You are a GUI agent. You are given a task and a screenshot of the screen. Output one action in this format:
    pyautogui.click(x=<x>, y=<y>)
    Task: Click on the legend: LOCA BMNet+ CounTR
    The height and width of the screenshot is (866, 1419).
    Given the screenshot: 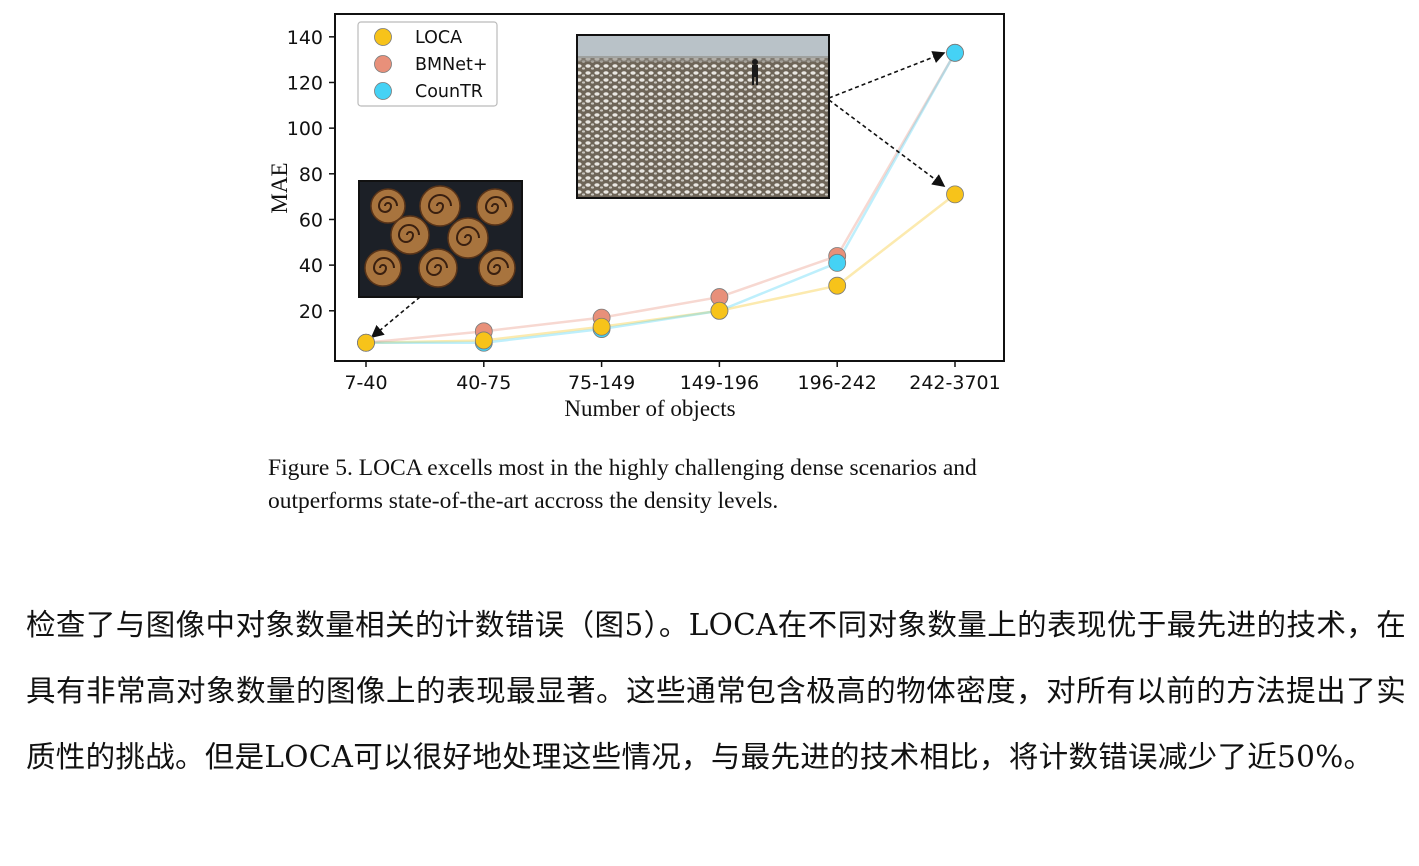 What is the action you would take?
    pyautogui.click(x=427, y=64)
    